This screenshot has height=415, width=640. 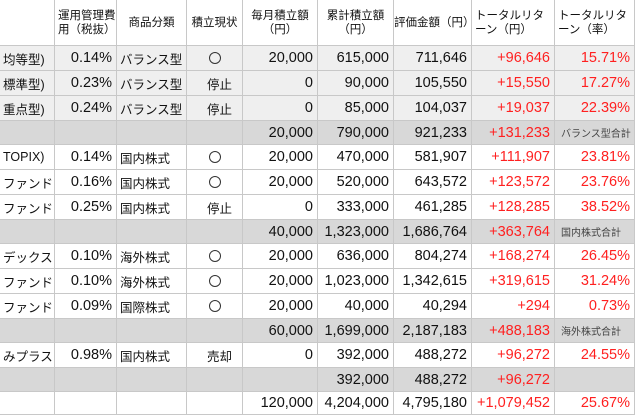 I want to click on subtotal-row: 392,000 488,272 +96,272, so click(x=320, y=380).